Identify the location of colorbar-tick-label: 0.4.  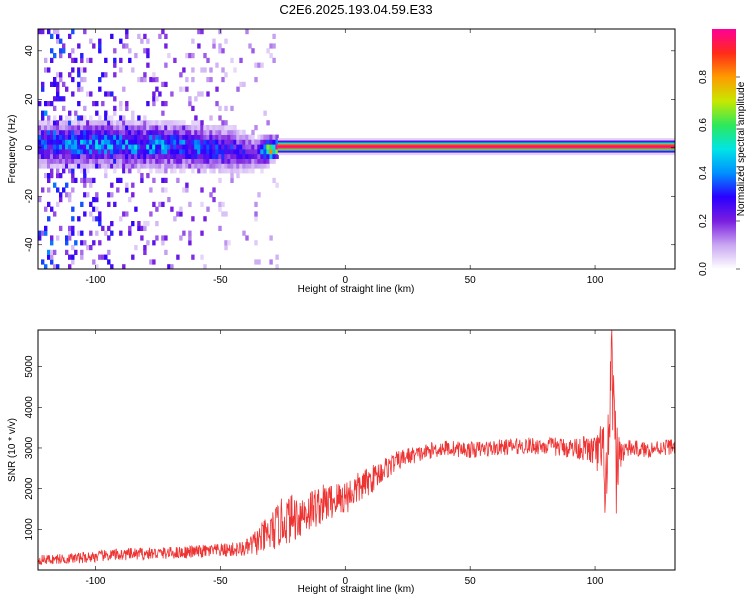
(703, 173).